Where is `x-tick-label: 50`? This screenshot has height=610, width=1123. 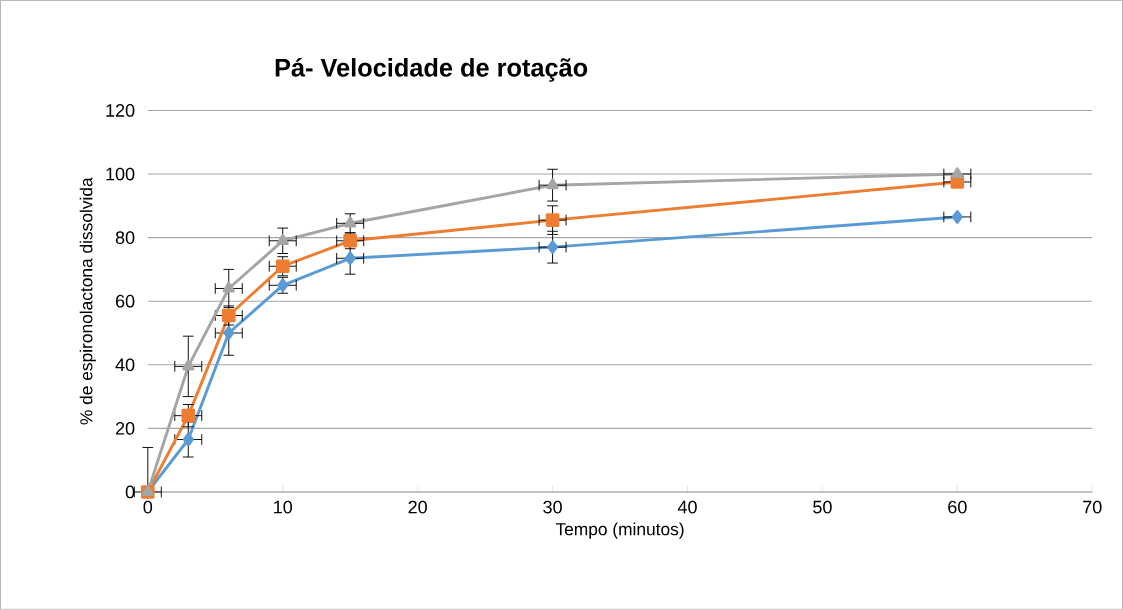 x-tick-label: 50 is located at coordinates (822, 507).